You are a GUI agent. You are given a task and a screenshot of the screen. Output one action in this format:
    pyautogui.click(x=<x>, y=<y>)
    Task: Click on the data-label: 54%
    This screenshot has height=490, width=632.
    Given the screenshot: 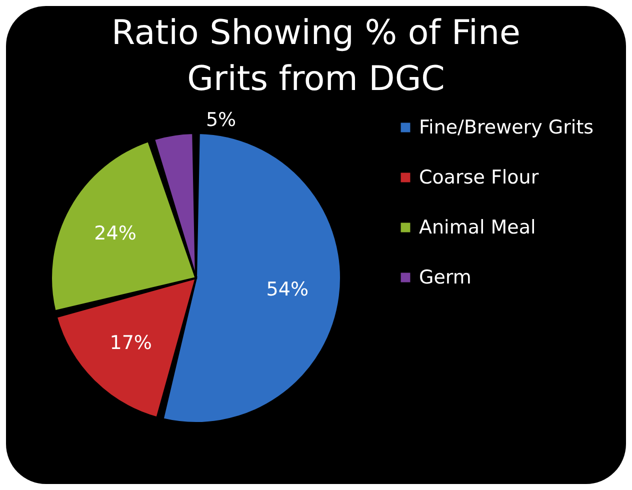 What is the action you would take?
    pyautogui.click(x=287, y=289)
    